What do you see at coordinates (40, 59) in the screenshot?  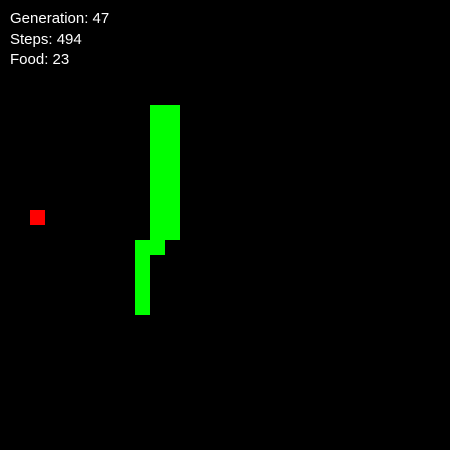 I see `food-count-label: Food: 23` at bounding box center [40, 59].